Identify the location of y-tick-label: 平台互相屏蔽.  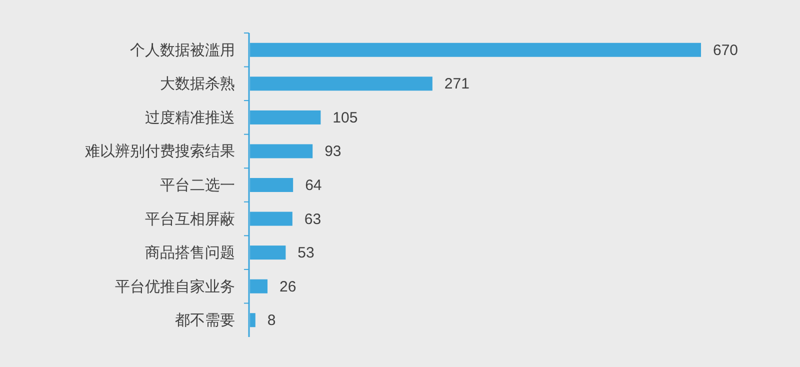
(190, 219).